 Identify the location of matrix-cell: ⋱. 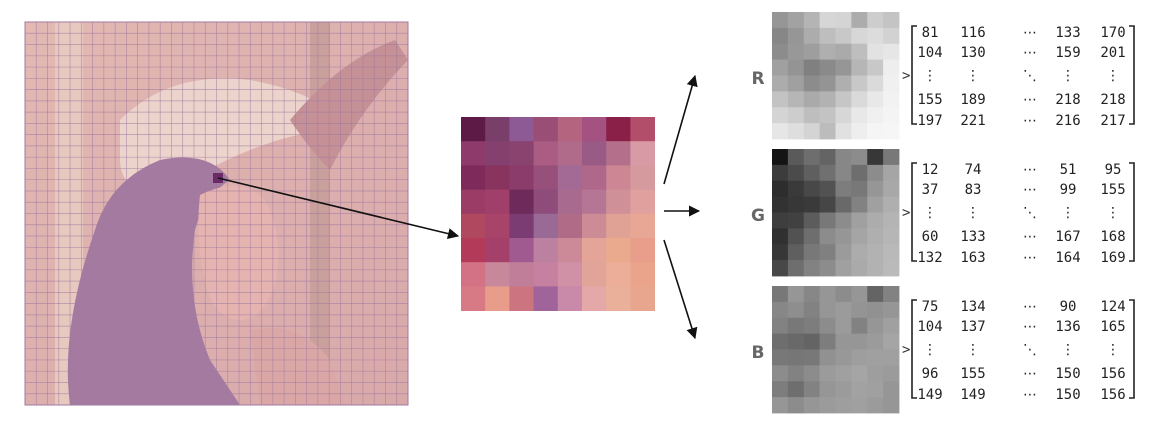
(1030, 213).